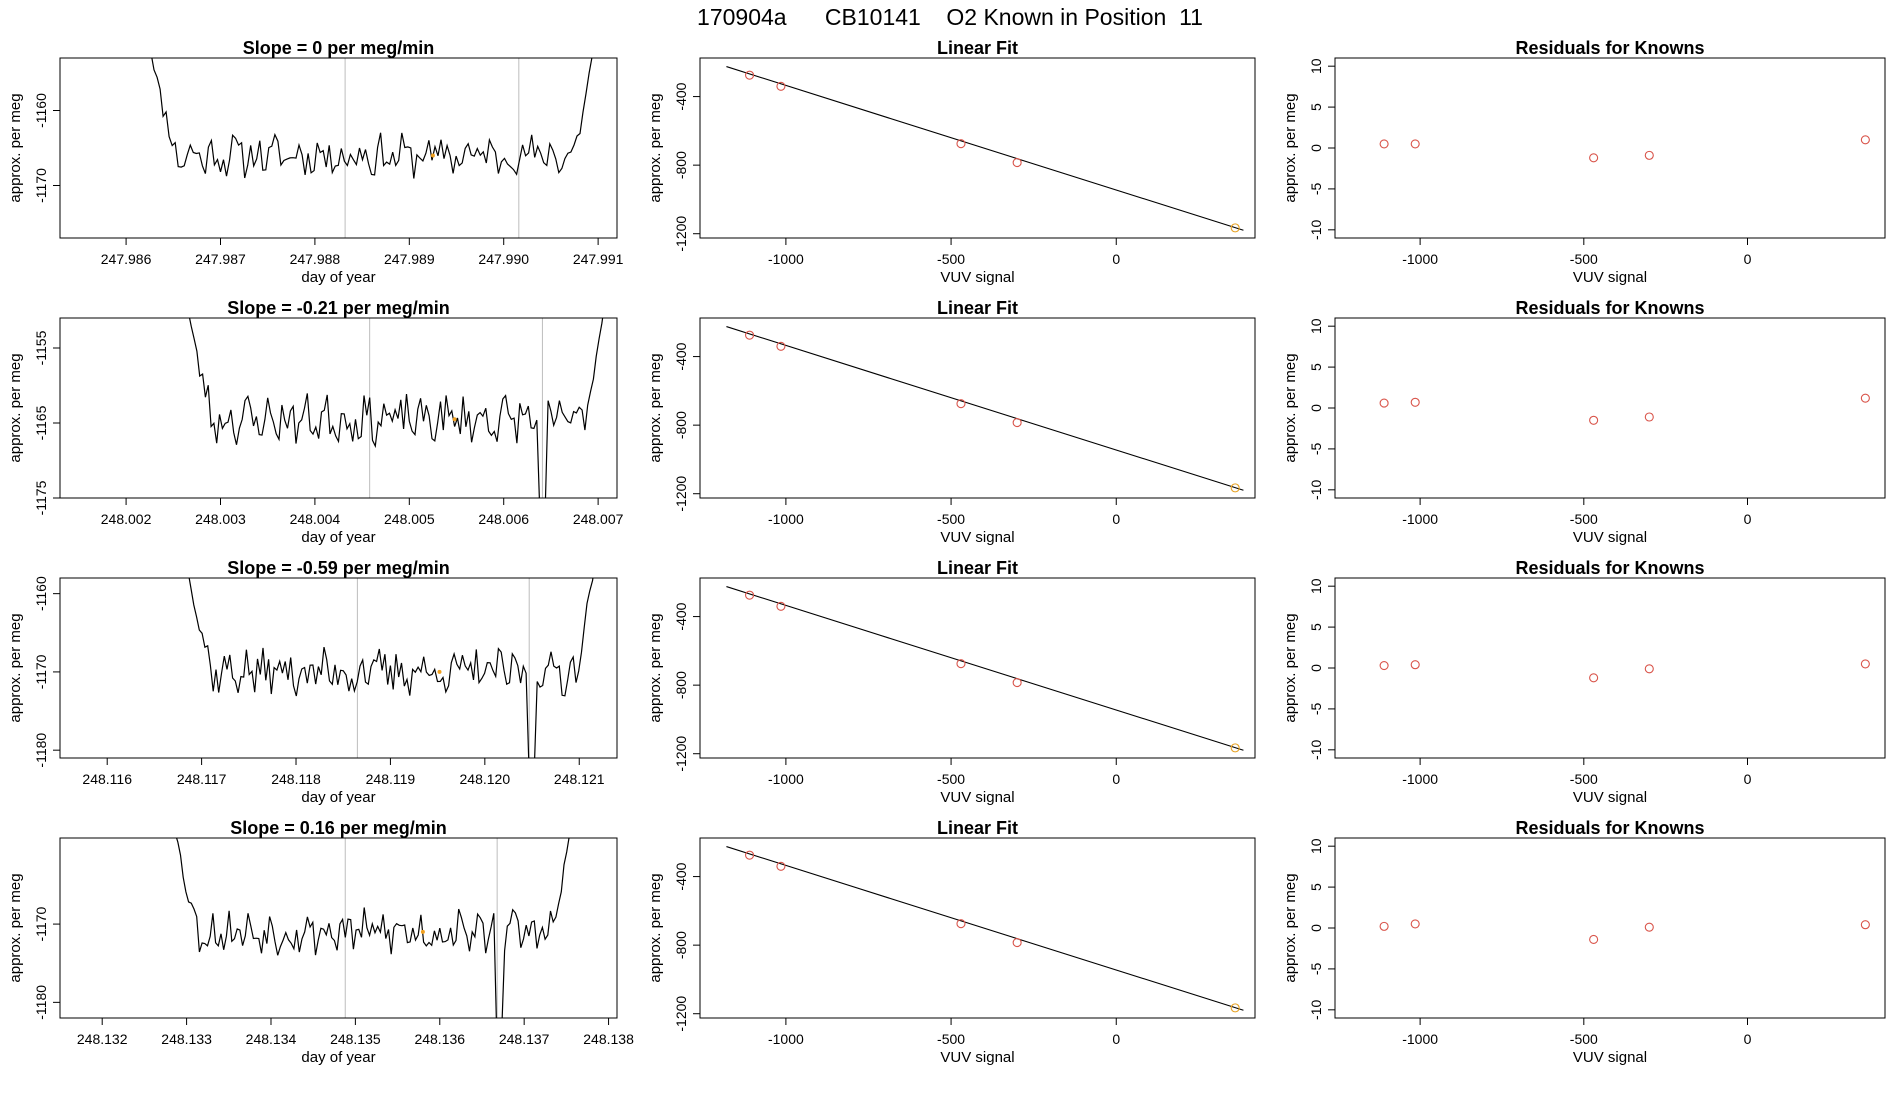 This screenshot has width=1900, height=1100. I want to click on x-tick-label: 248.120, so click(485, 779).